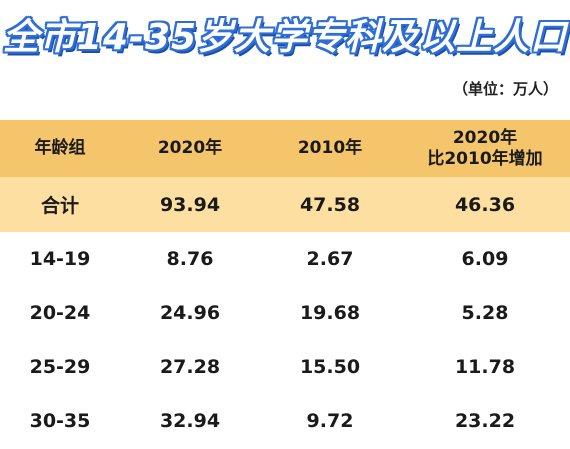  Describe the element at coordinates (505, 89) in the screenshot. I see `unit-note: （单位：万人）` at that location.